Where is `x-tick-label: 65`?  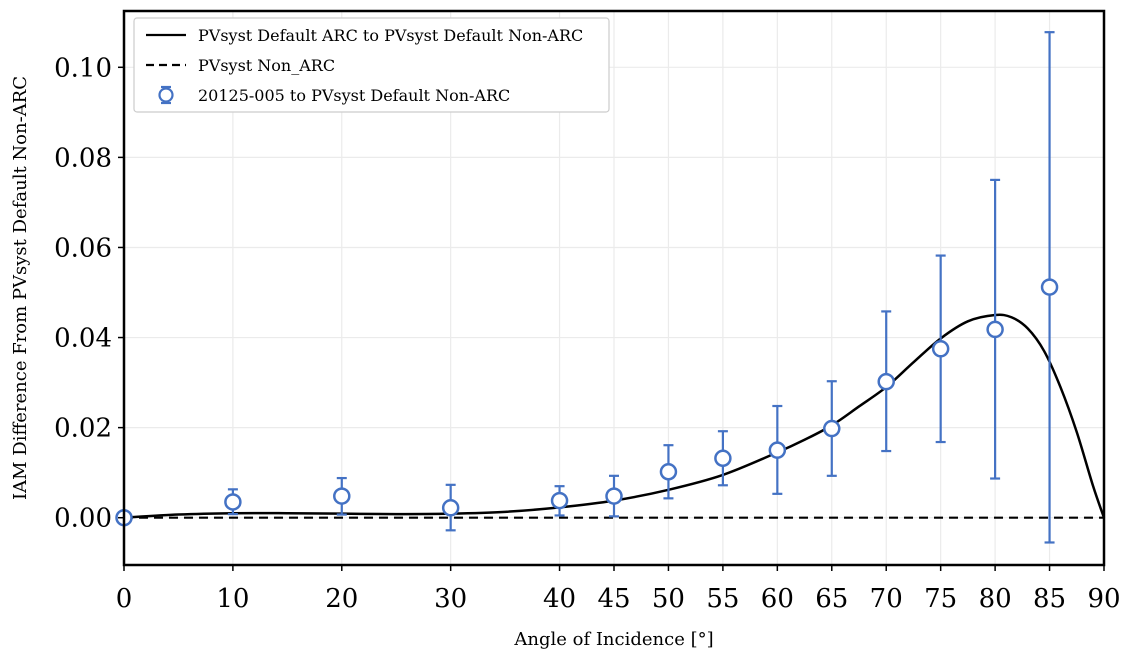 x-tick-label: 65 is located at coordinates (831, 599).